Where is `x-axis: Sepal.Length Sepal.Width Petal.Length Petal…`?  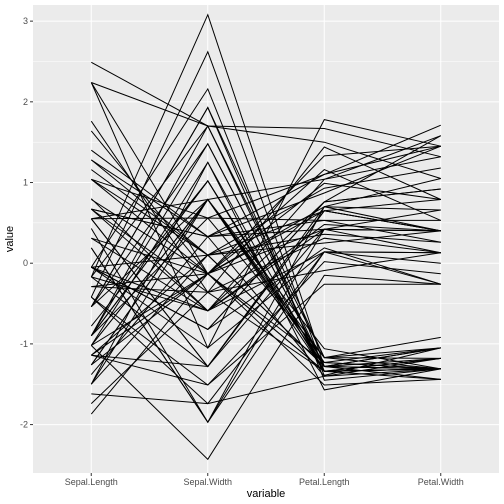
x-axis: Sepal.Length Sepal.Width Petal.Length Petal… is located at coordinates (264, 480).